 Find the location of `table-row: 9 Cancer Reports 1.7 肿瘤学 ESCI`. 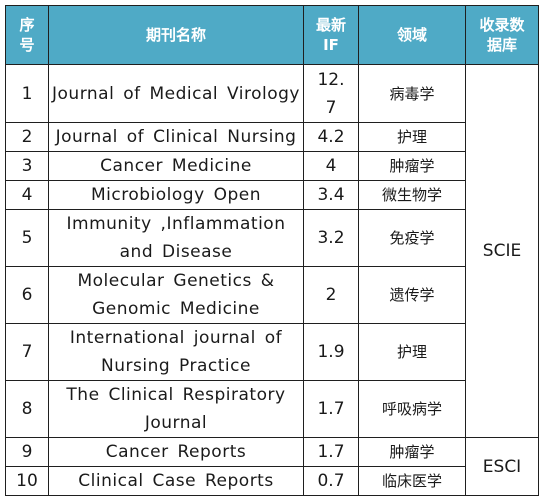

table-row: 9 Cancer Reports 1.7 肿瘤学 ESCI is located at coordinates (272, 466).